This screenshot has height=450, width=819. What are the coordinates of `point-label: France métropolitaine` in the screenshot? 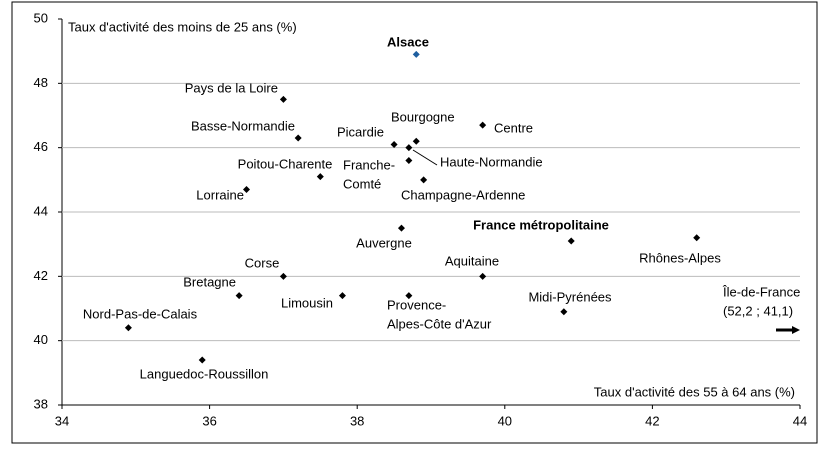 It's located at (541, 224).